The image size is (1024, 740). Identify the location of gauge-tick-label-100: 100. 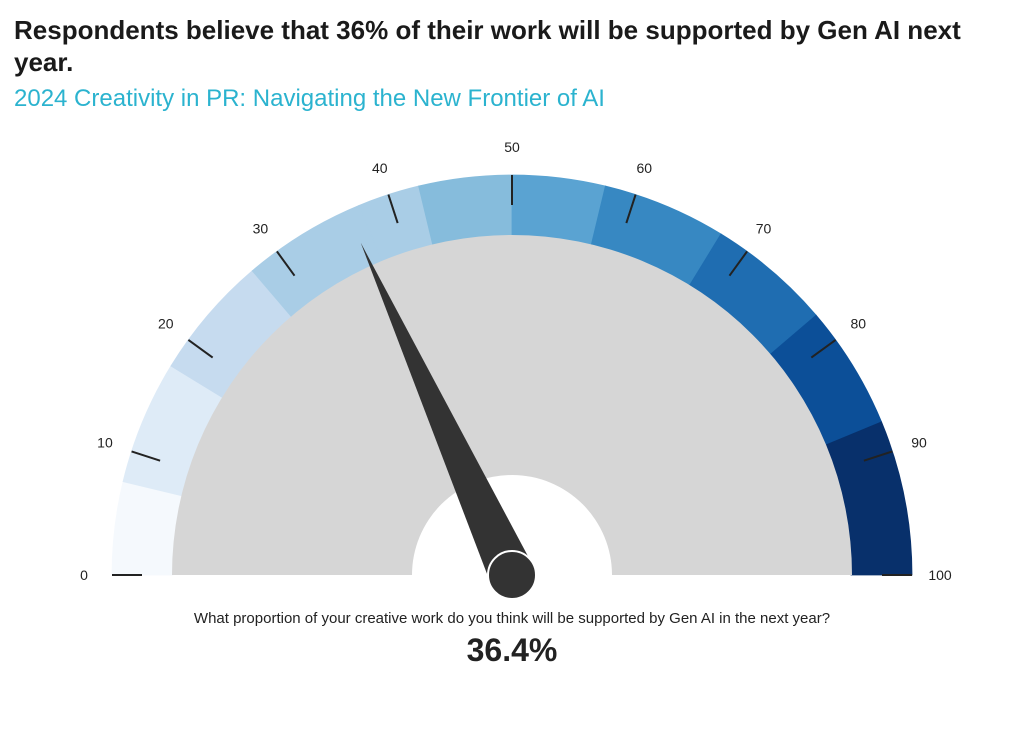
(940, 575).